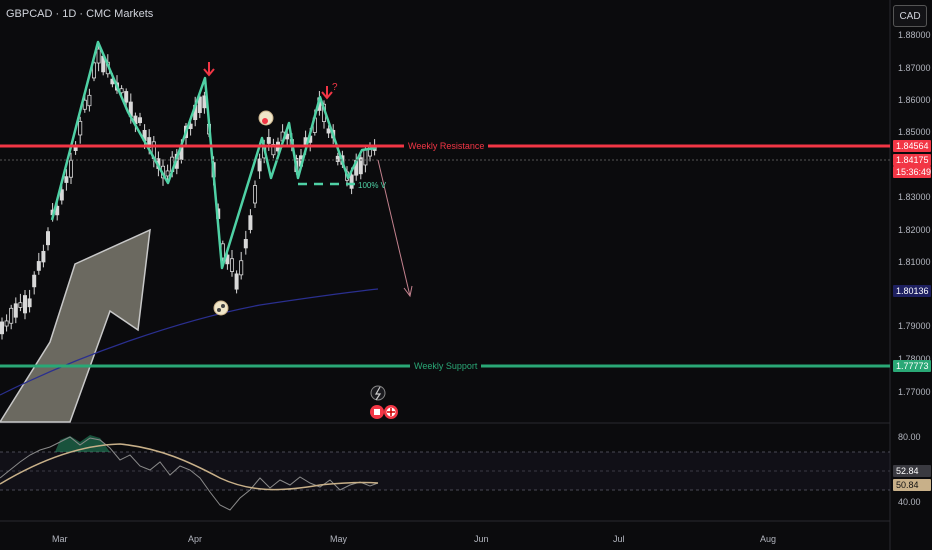 Image resolution: width=932 pixels, height=550 pixels. I want to click on time-label: May, so click(339, 539).